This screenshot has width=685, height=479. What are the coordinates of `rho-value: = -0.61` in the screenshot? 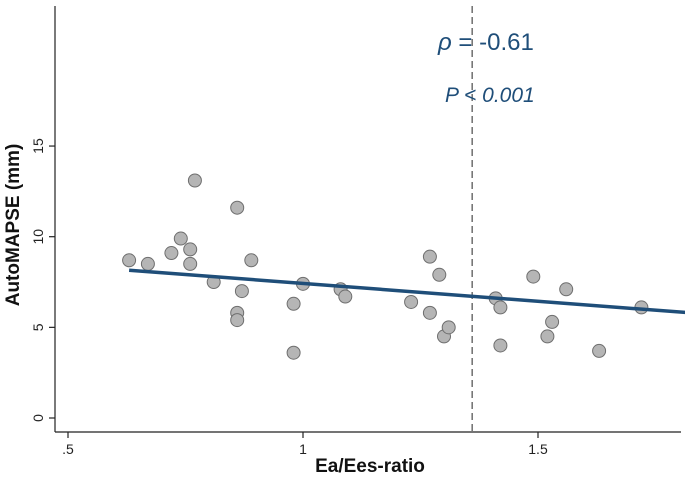 It's located at (493, 42).